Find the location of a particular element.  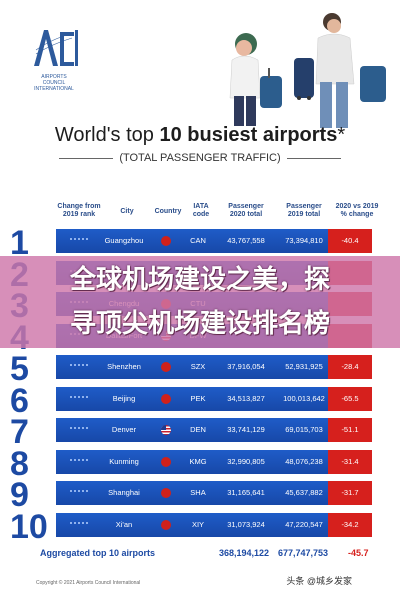

table-row: 1 Guangzhou CAN 43,767,558 73,394,810 -40.4 is located at coordinates (200, 243).